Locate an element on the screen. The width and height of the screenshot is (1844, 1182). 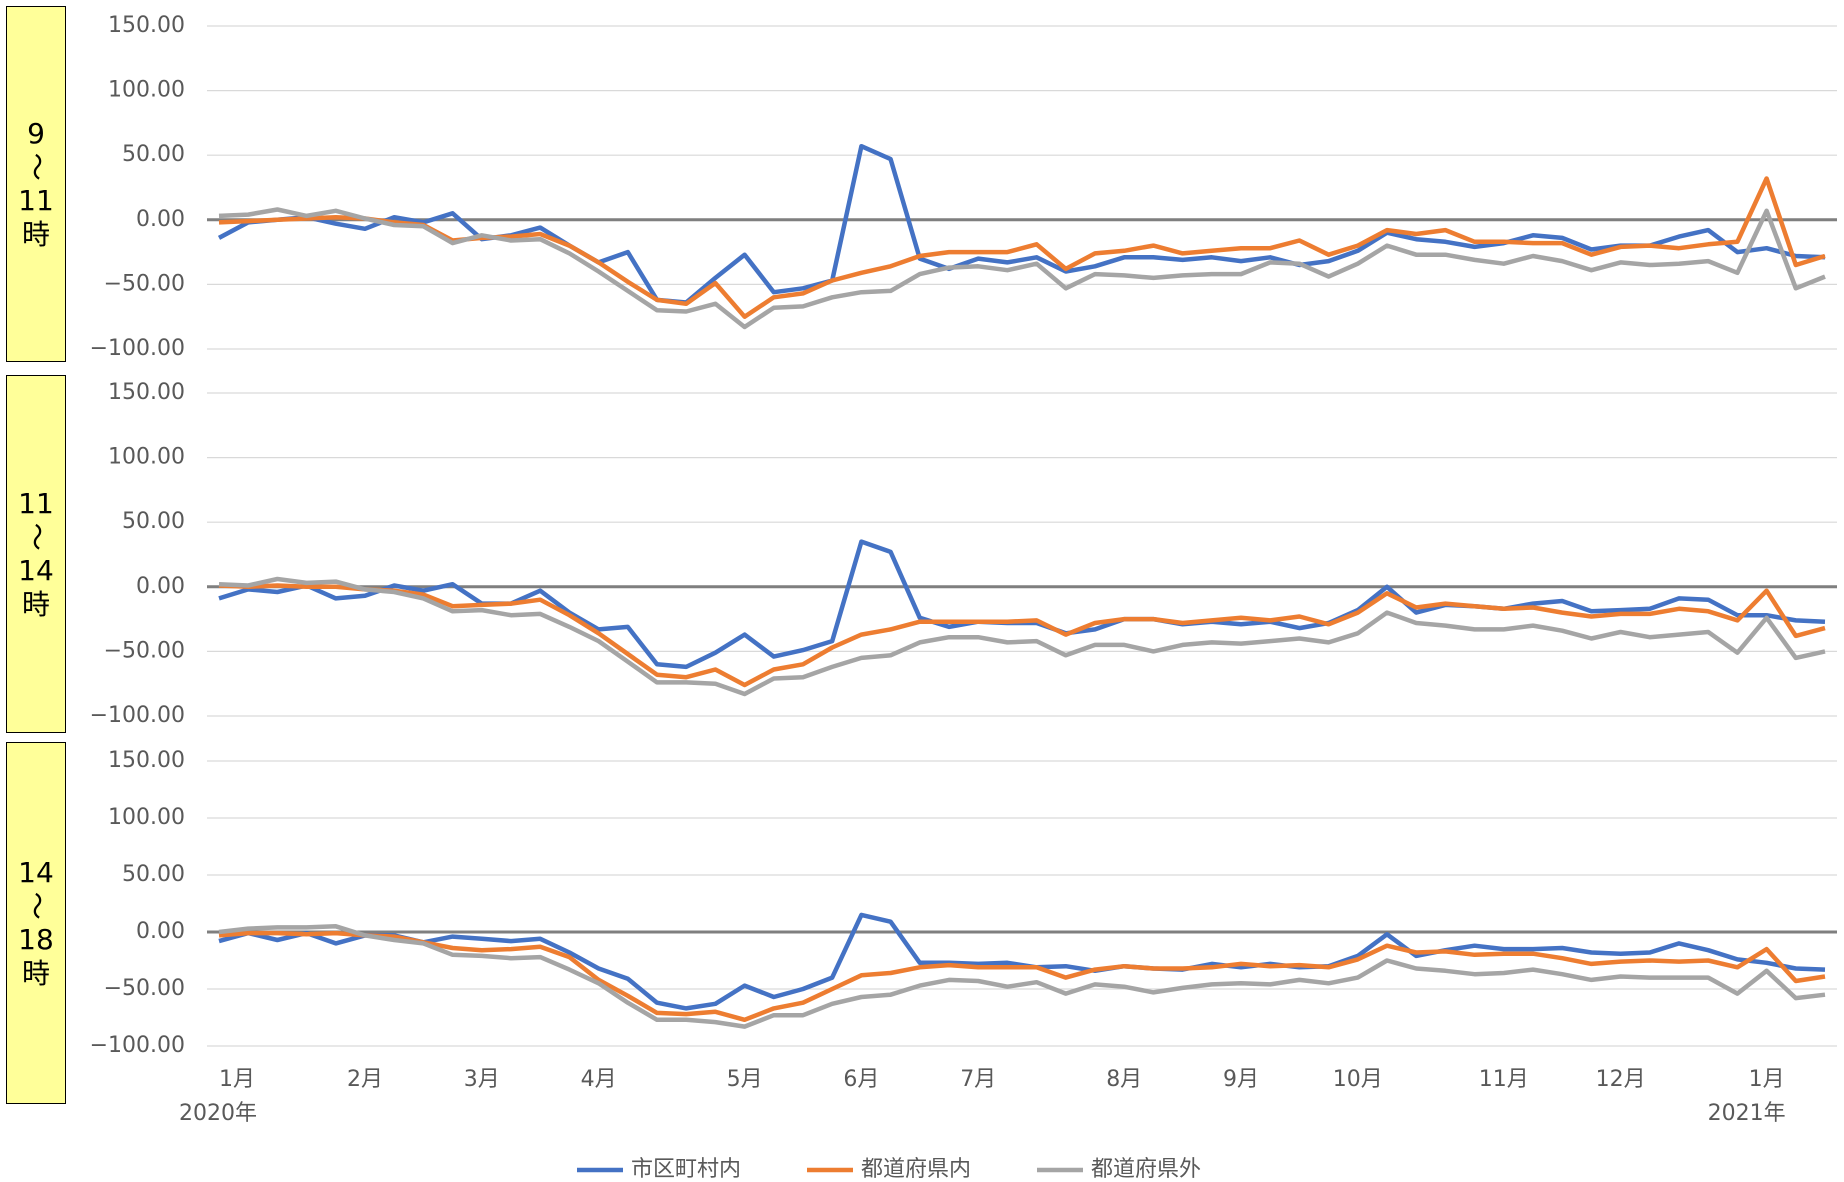
panel-label: 9 ～ 11 時 is located at coordinates (36, 184).